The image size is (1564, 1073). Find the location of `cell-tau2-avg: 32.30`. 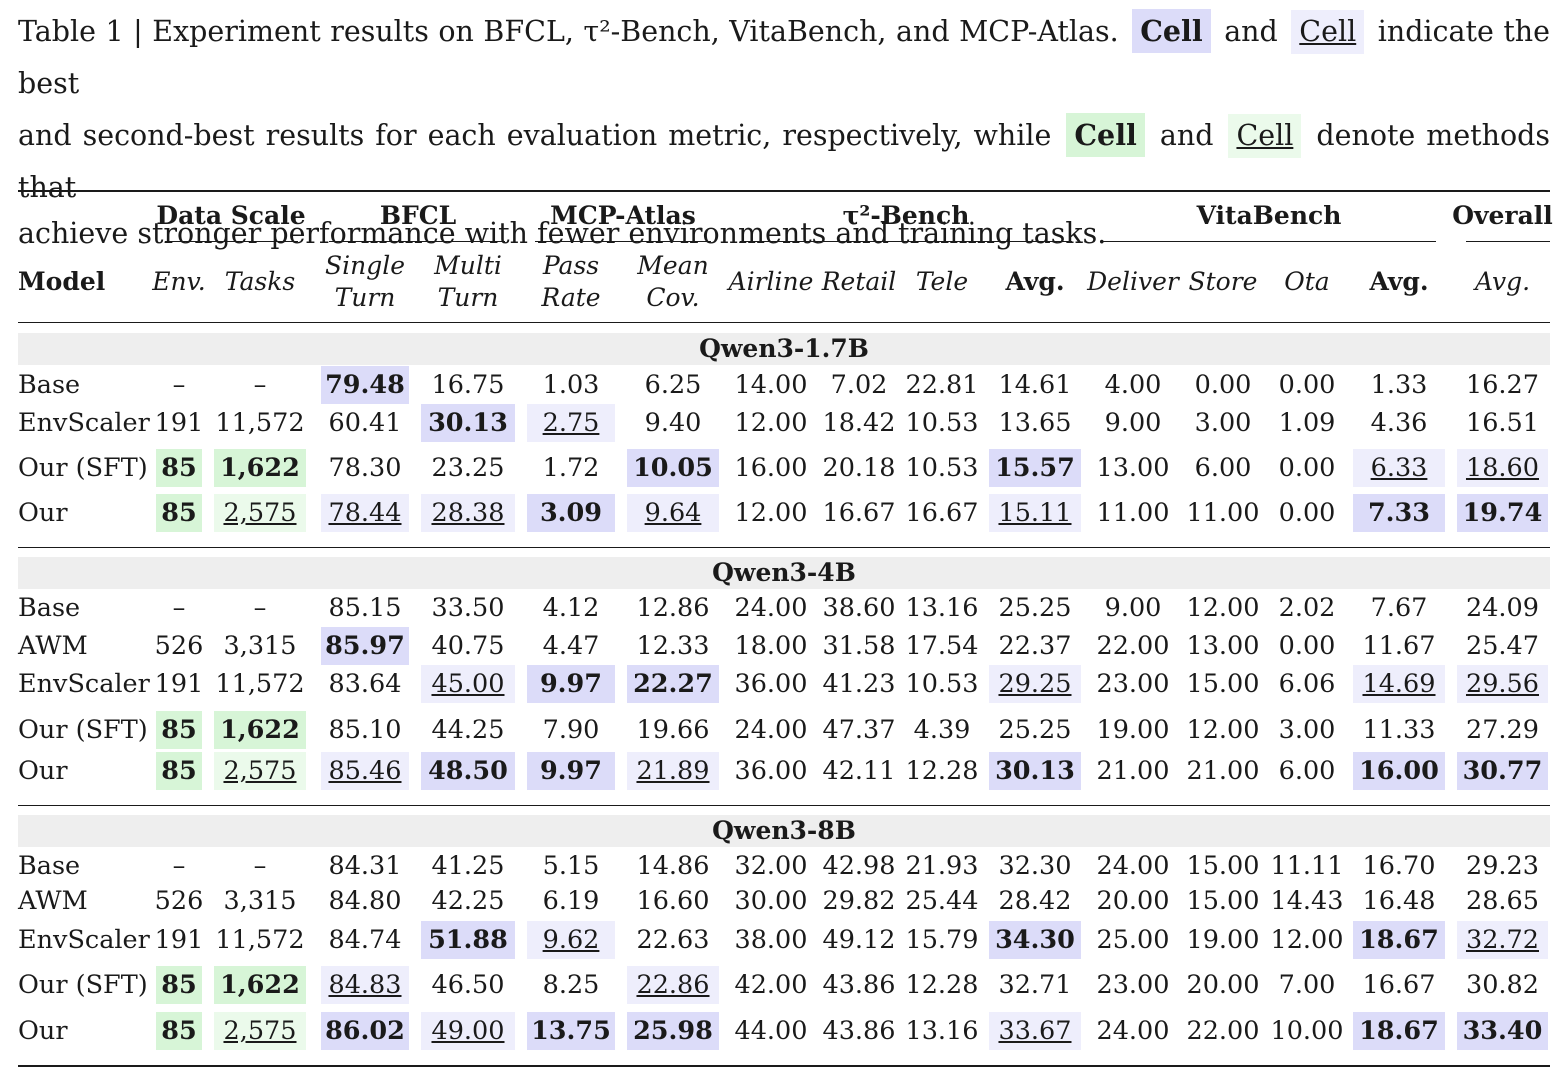

cell-tau2-avg: 32.30 is located at coordinates (1035, 866).